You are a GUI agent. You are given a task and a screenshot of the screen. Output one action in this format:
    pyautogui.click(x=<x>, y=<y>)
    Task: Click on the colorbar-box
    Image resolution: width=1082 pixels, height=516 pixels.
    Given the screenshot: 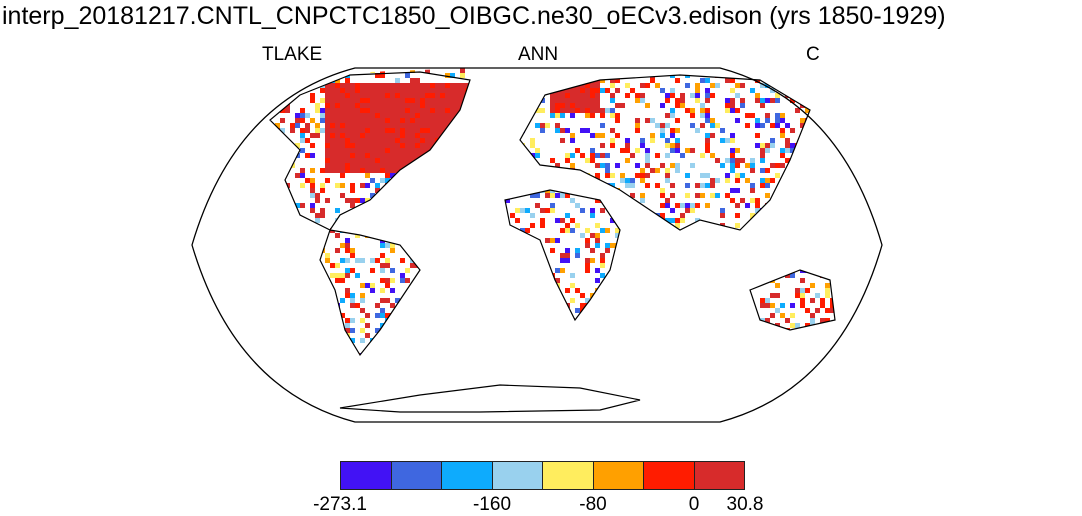 What is the action you would take?
    pyautogui.click(x=669, y=475)
    